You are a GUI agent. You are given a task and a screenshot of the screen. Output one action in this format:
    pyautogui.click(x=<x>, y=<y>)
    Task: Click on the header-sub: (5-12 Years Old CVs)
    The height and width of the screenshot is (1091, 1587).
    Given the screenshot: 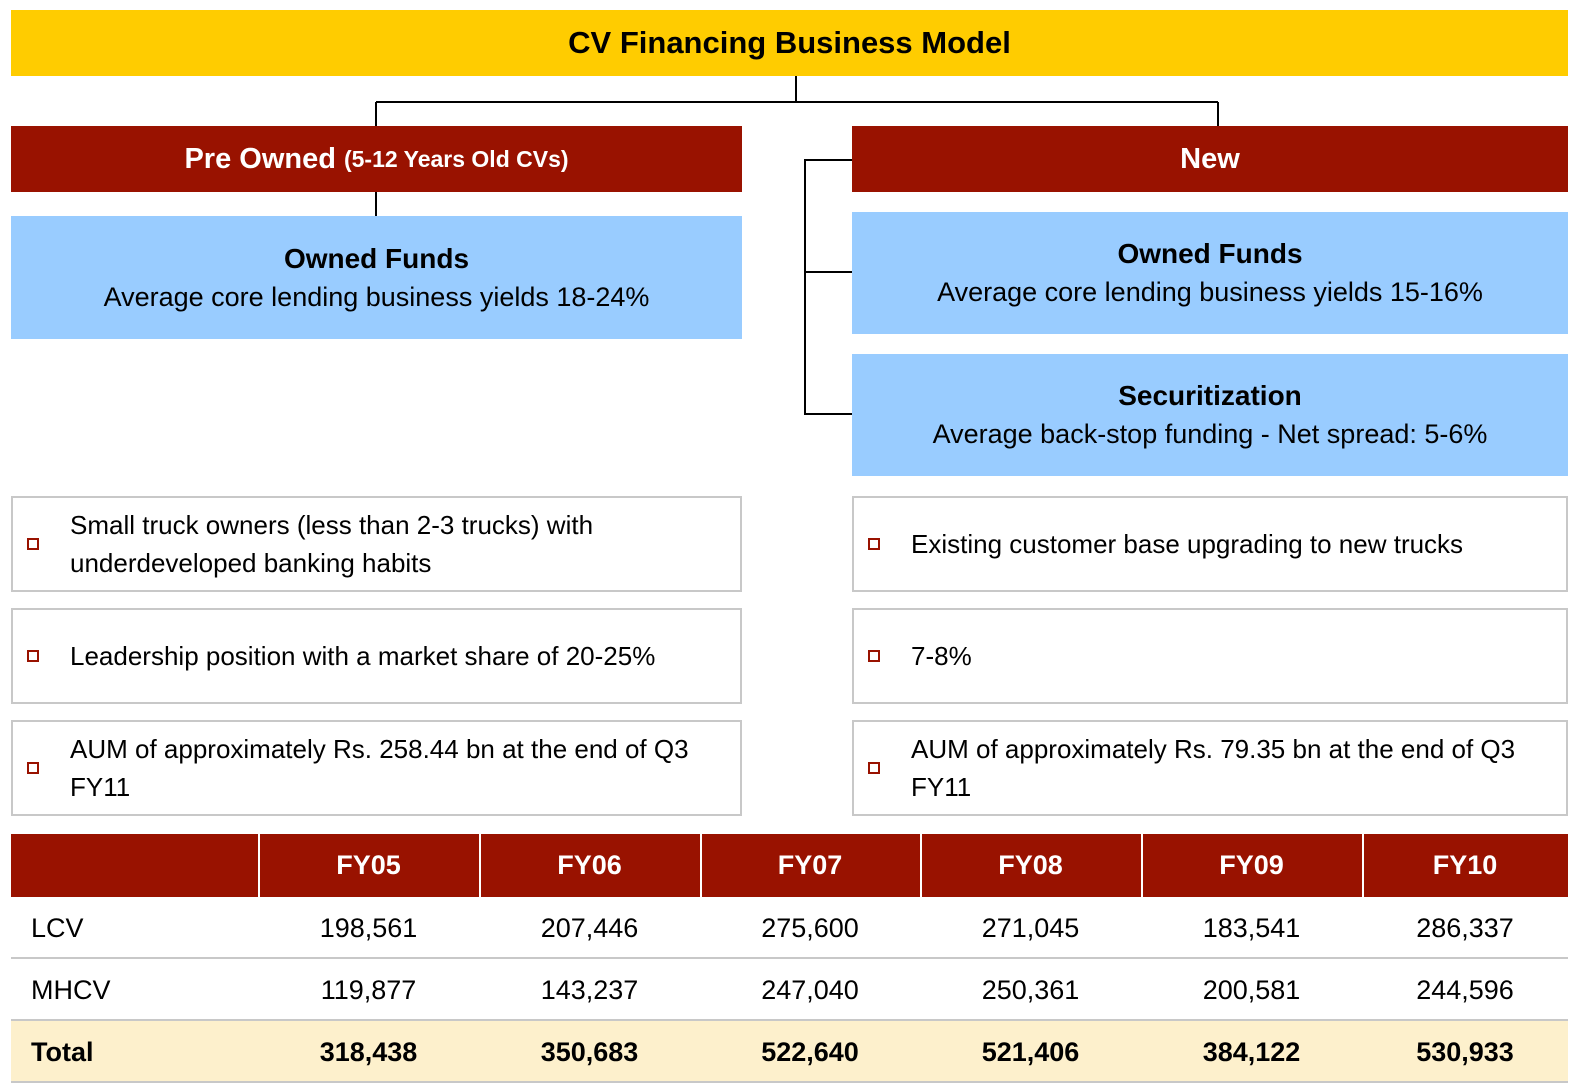 What is the action you would take?
    pyautogui.click(x=456, y=158)
    